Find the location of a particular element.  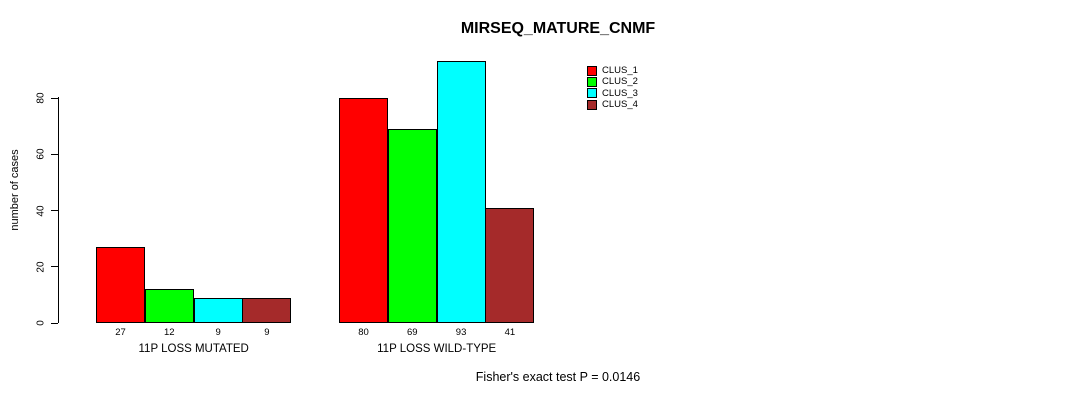

bar-value-label: 93 is located at coordinates (461, 332).